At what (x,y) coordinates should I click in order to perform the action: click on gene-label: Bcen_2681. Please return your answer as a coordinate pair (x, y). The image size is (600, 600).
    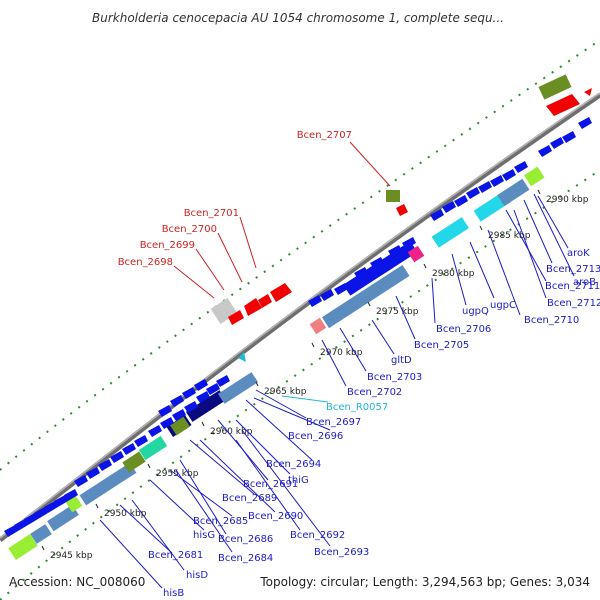
    Looking at the image, I should click on (175, 555).